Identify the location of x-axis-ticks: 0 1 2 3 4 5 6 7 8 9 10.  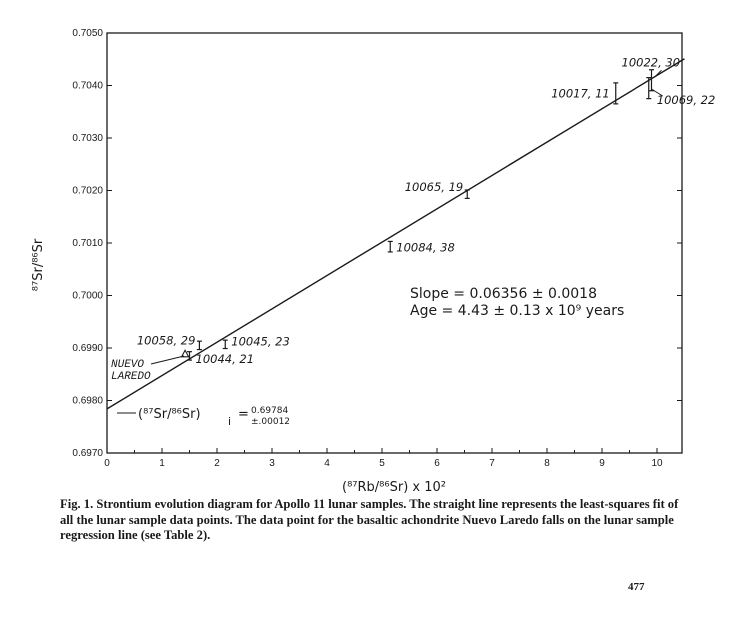
(383, 458).